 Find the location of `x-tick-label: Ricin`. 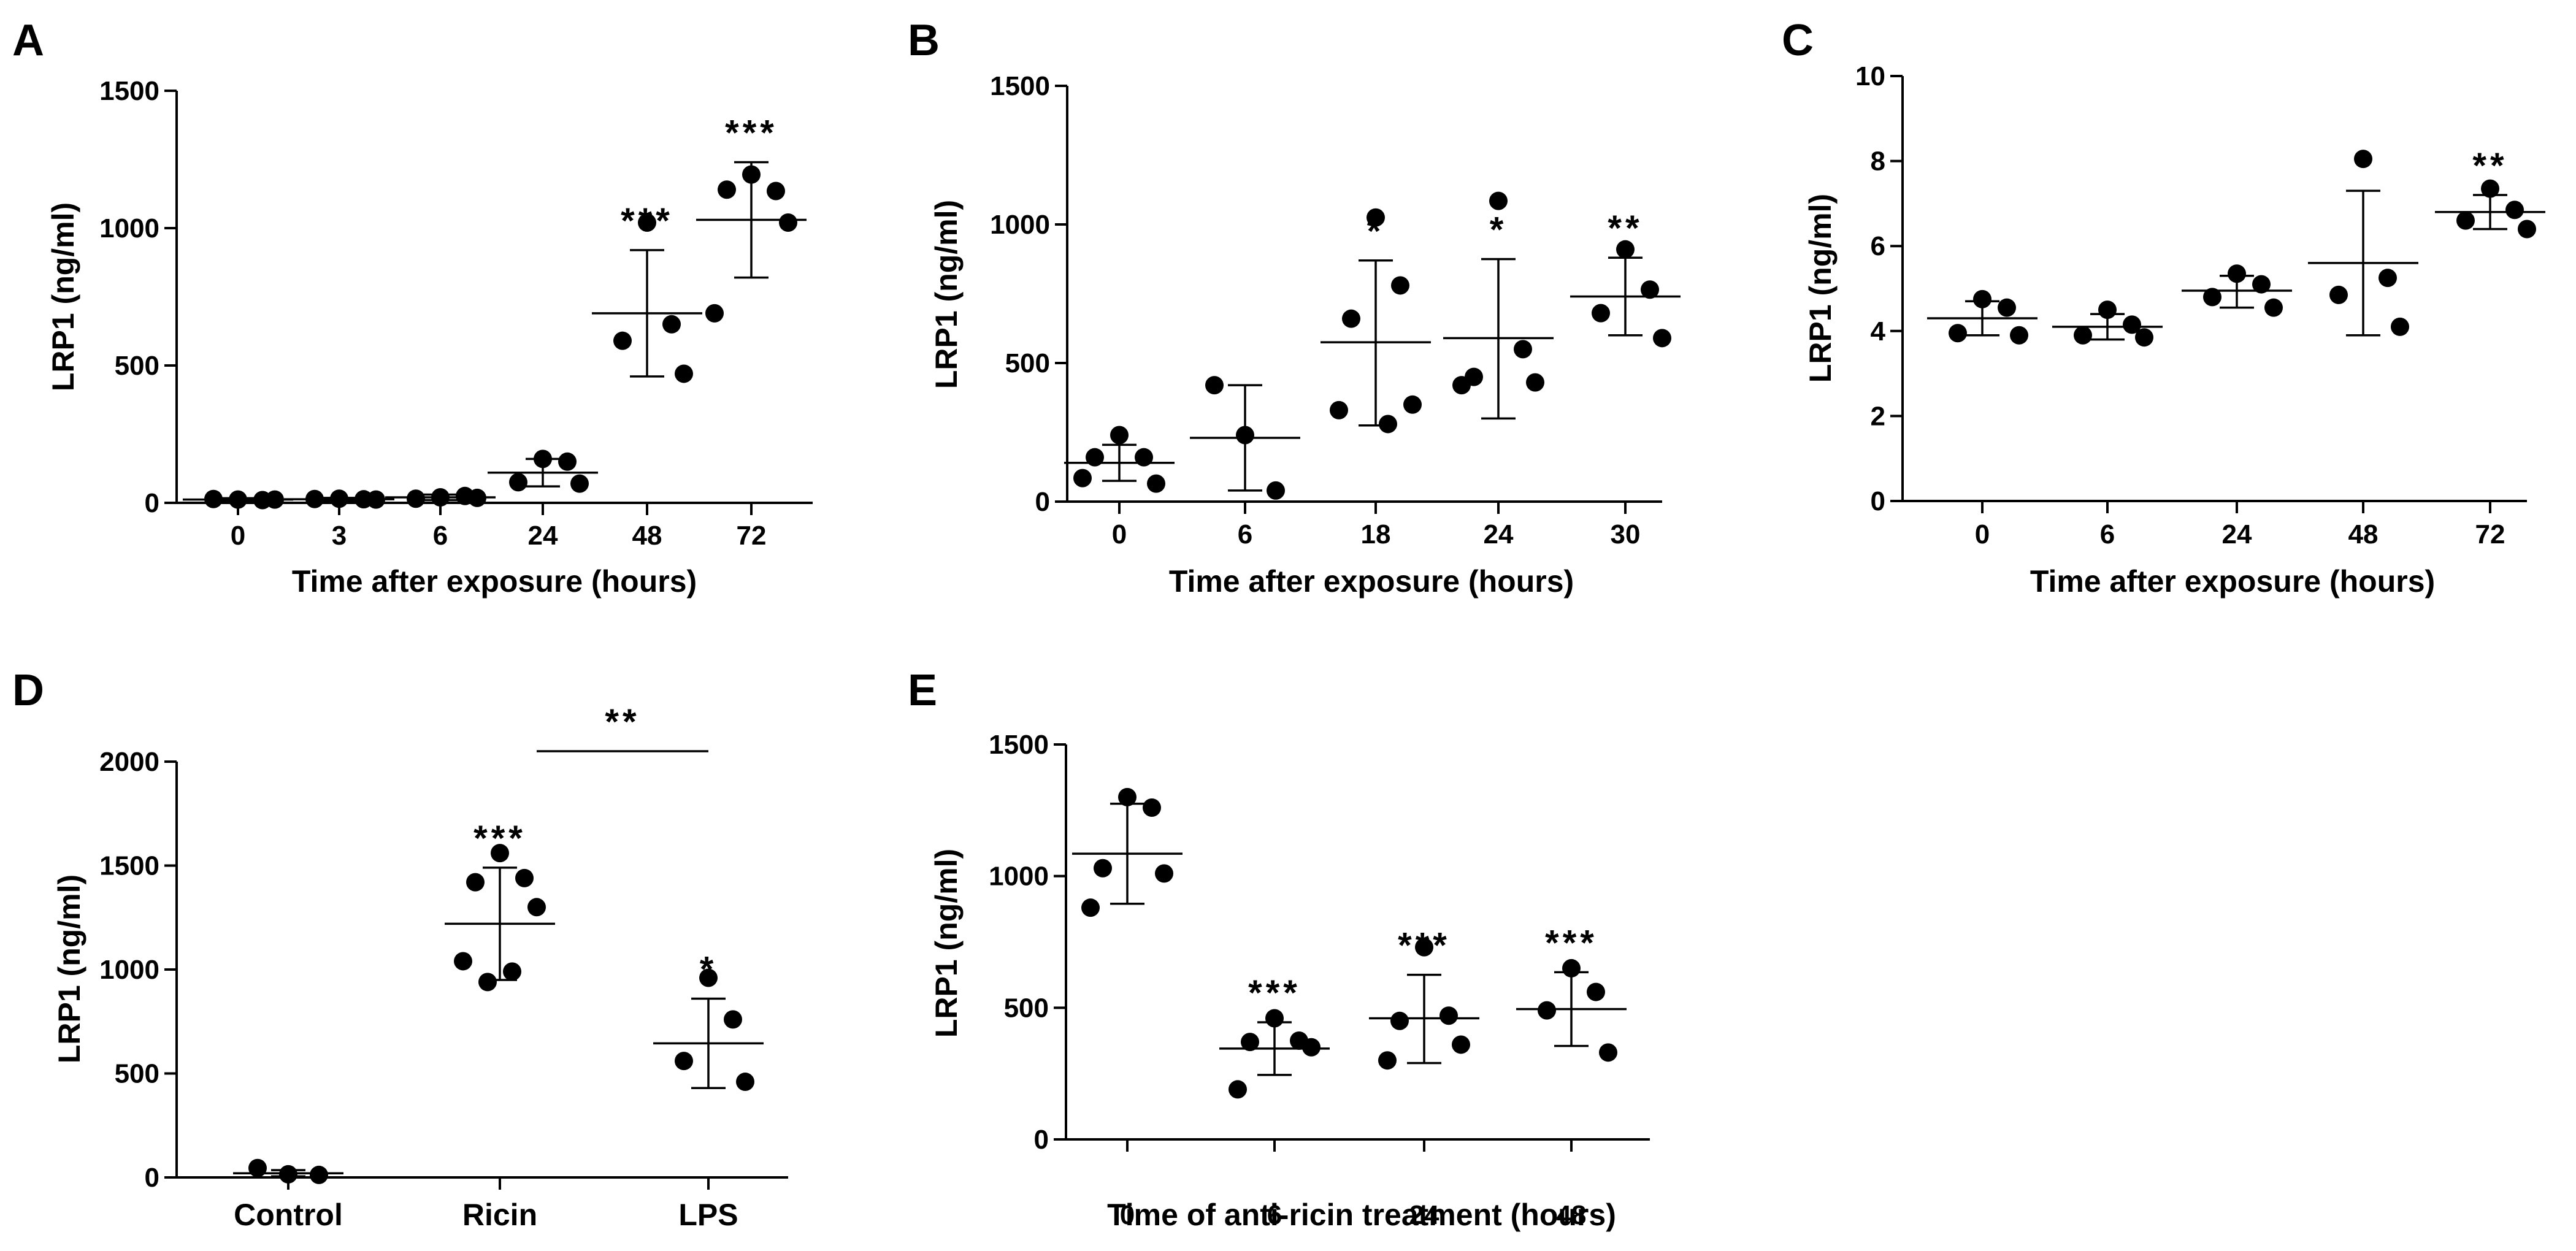

x-tick-label: Ricin is located at coordinates (499, 1215).